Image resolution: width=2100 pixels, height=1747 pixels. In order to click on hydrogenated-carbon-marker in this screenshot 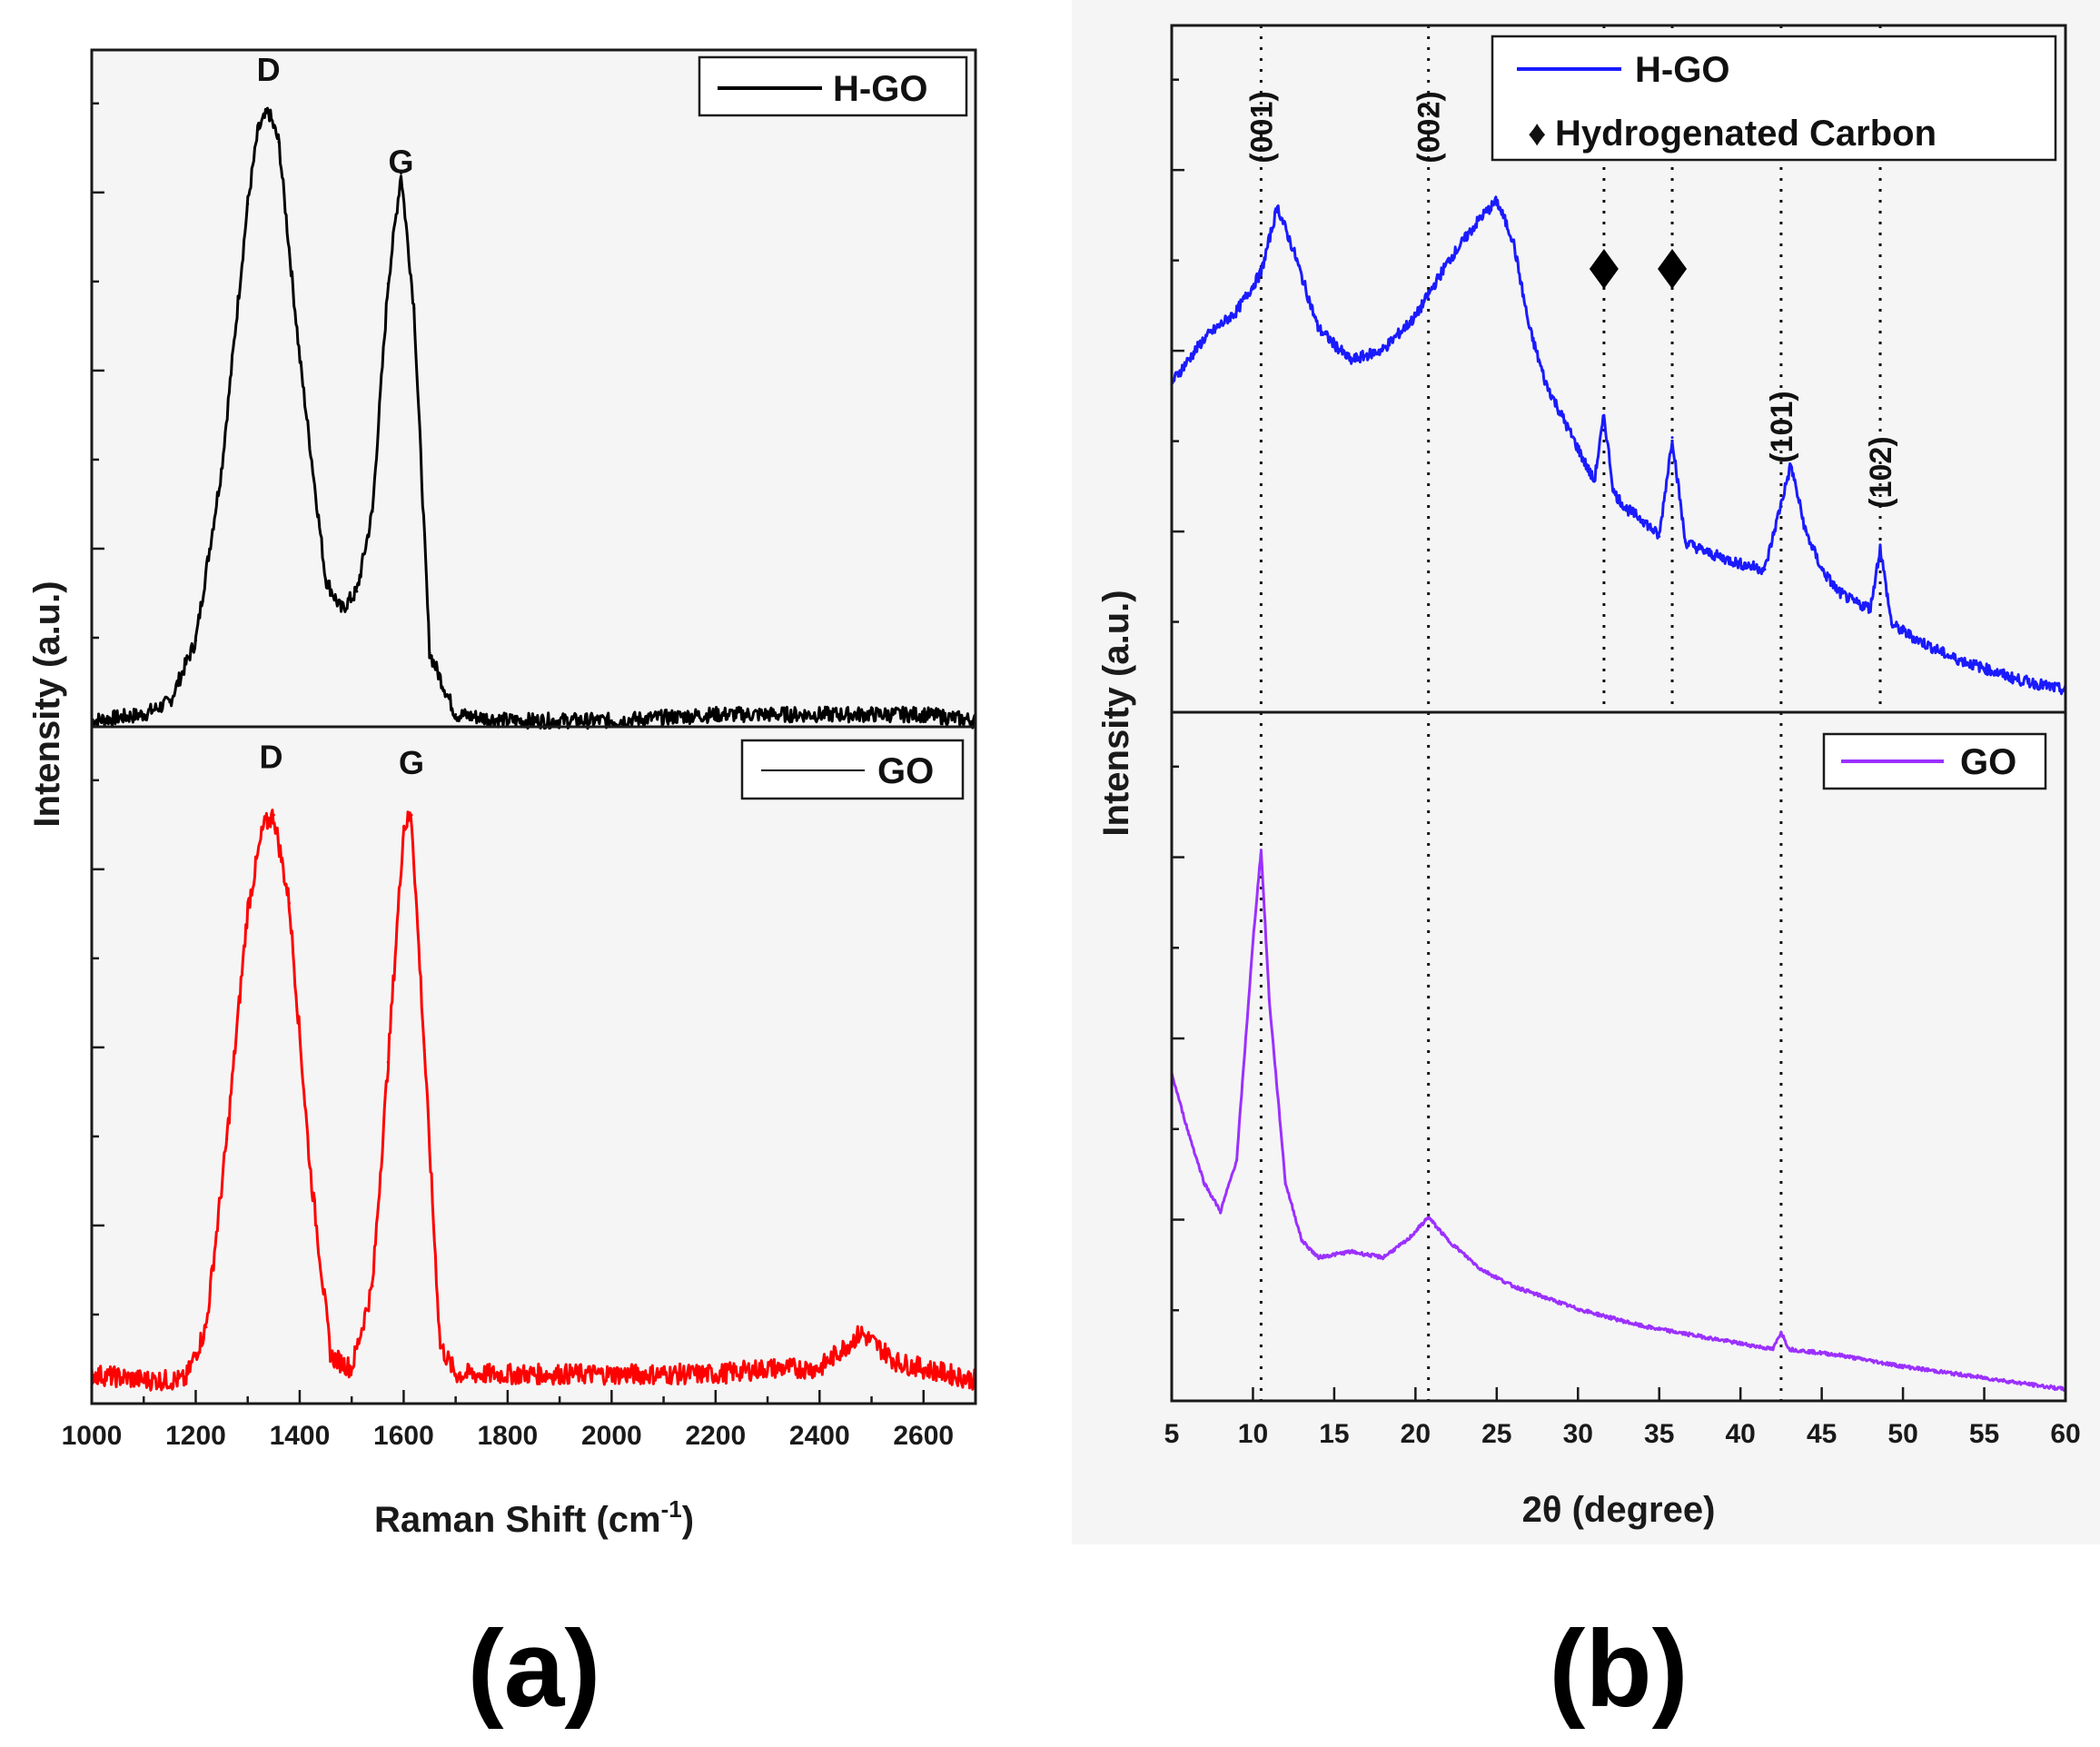, I will do `click(1604, 269)`.